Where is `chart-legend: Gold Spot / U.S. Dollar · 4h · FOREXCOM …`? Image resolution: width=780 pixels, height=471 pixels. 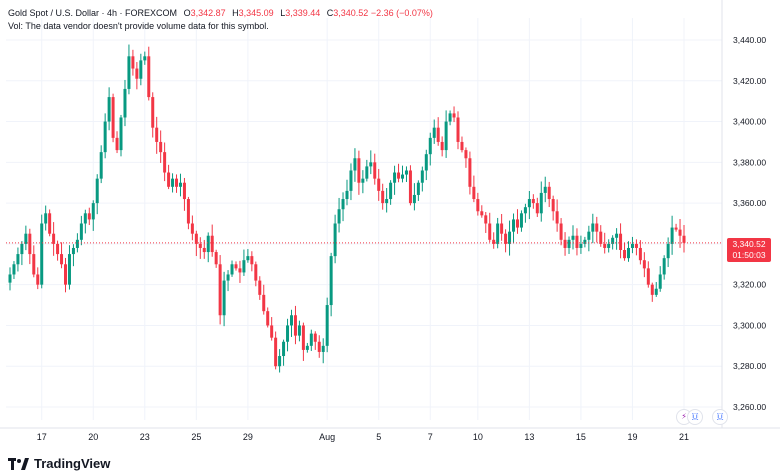
chart-legend: Gold Spot / U.S. Dollar · 4h · FOREXCOM … is located at coordinates (220, 13).